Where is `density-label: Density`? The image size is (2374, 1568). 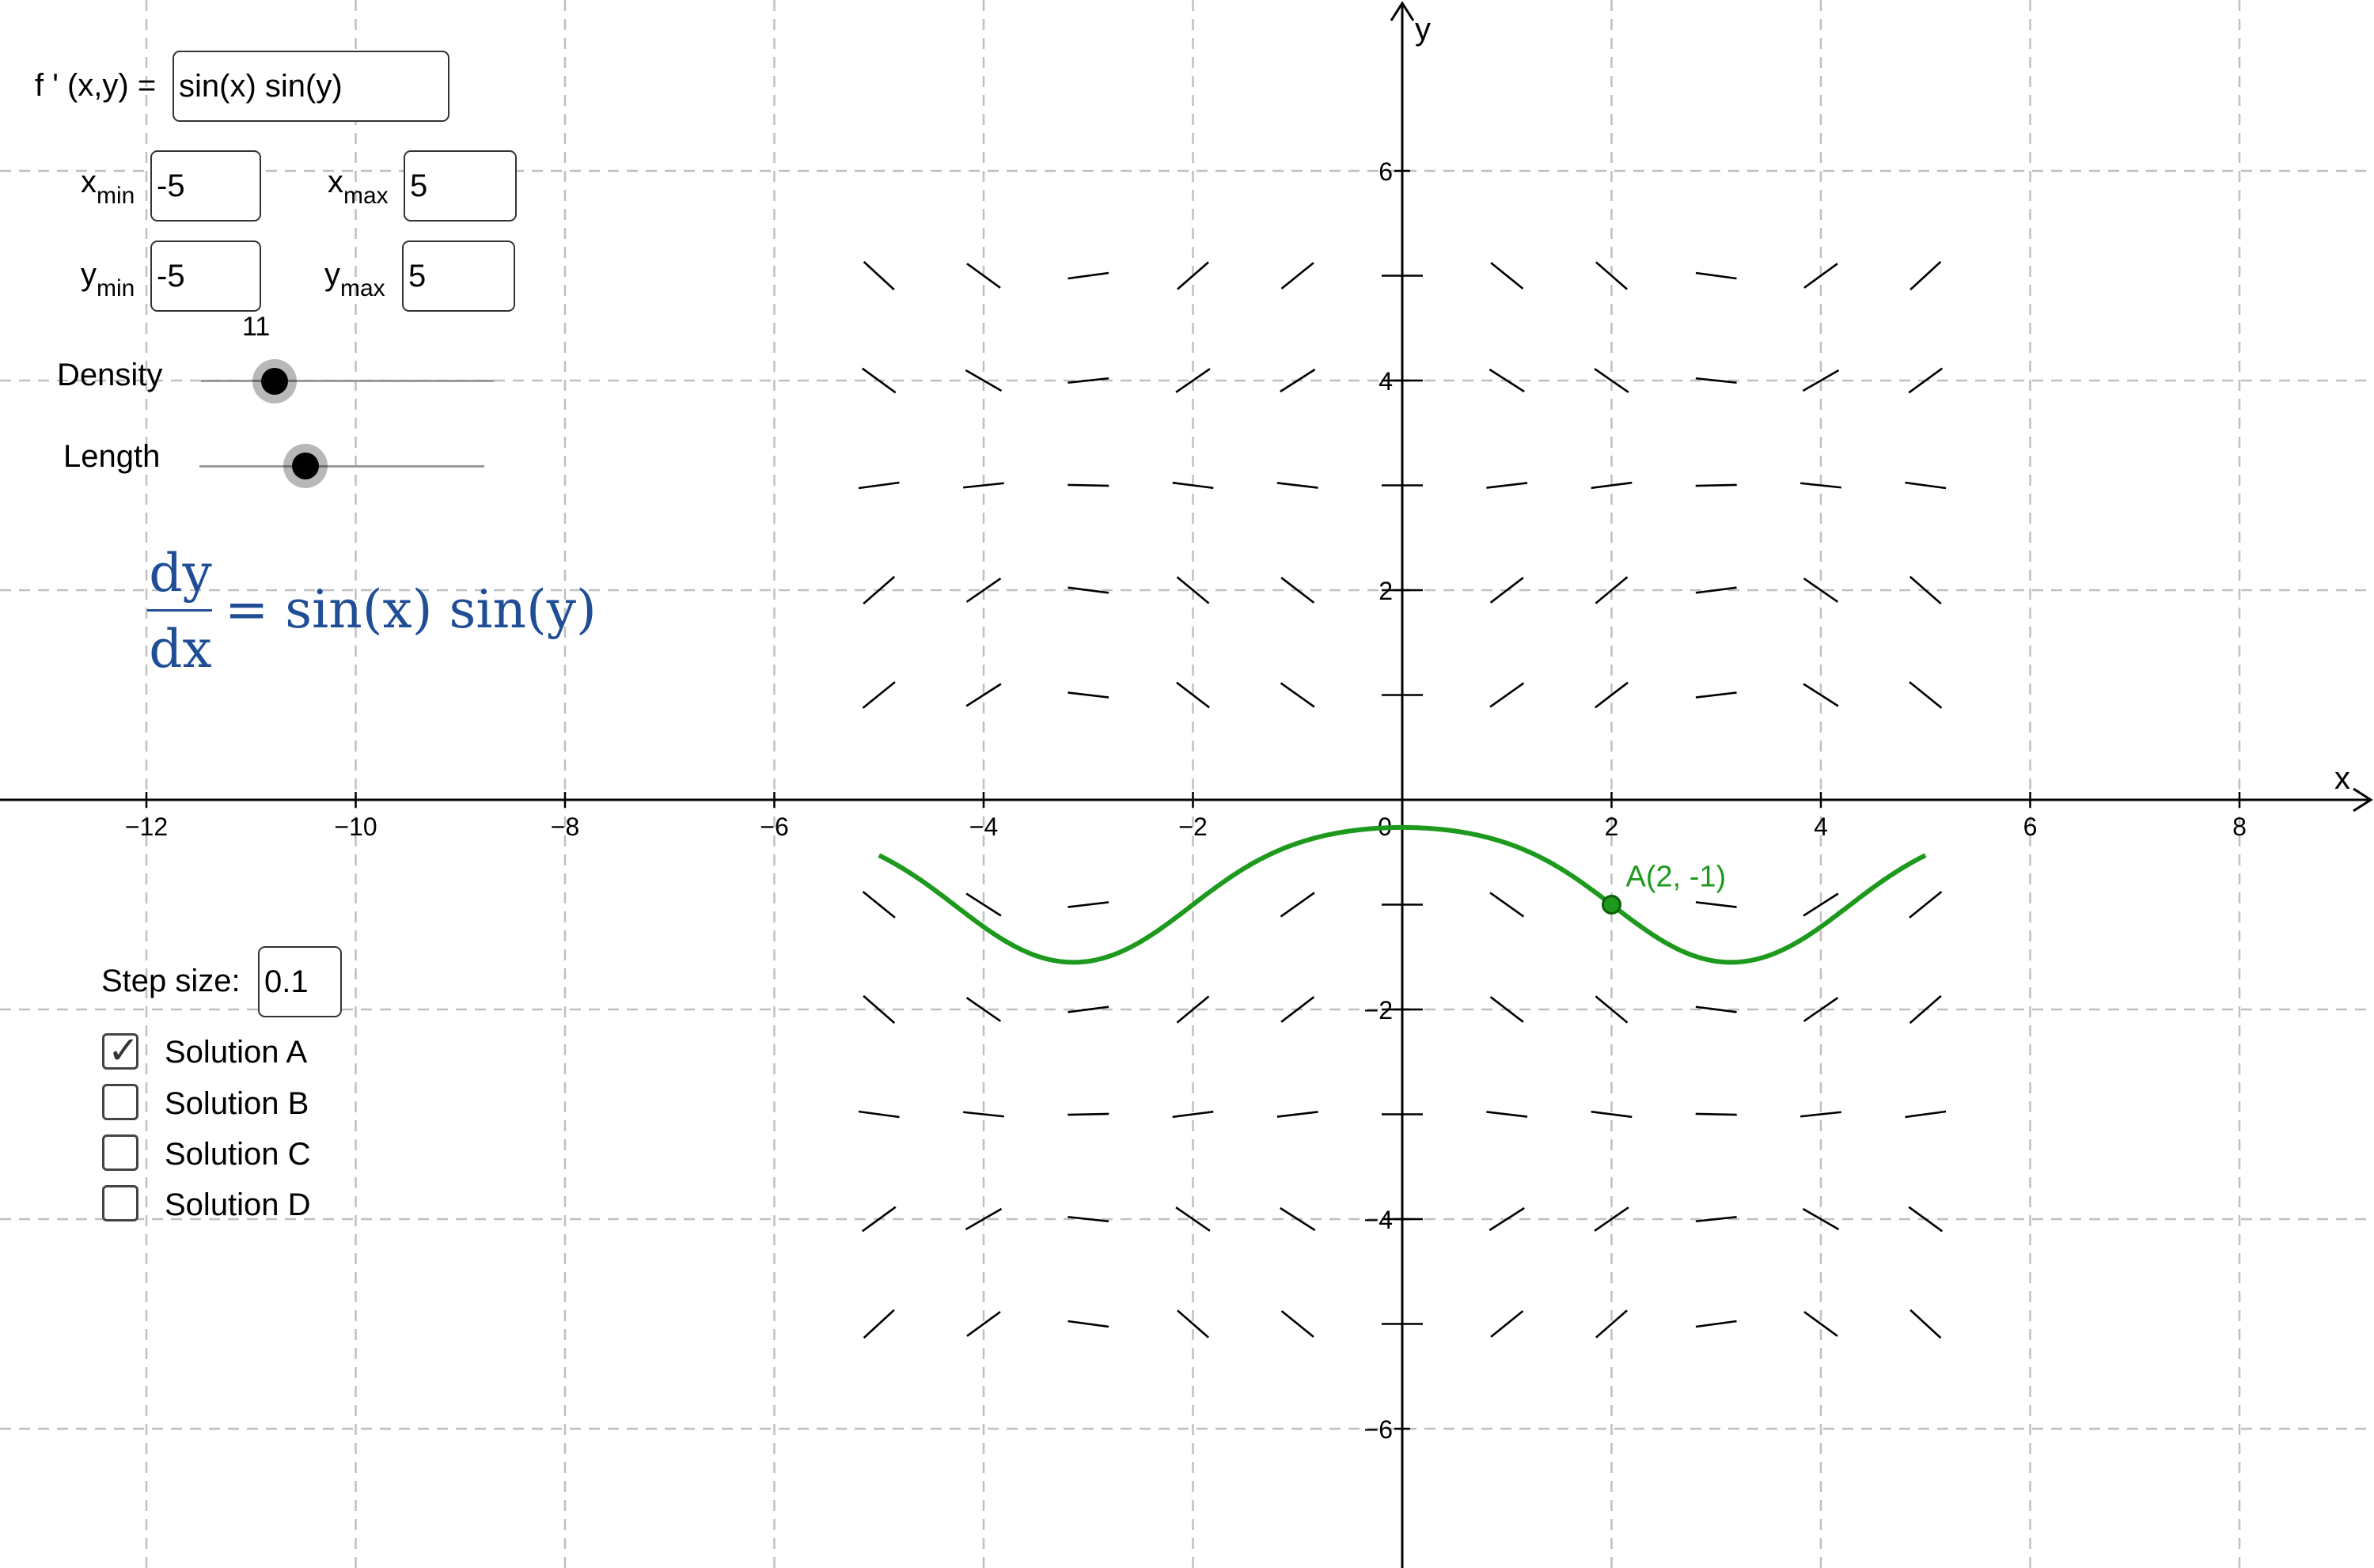 density-label: Density is located at coordinates (110, 375).